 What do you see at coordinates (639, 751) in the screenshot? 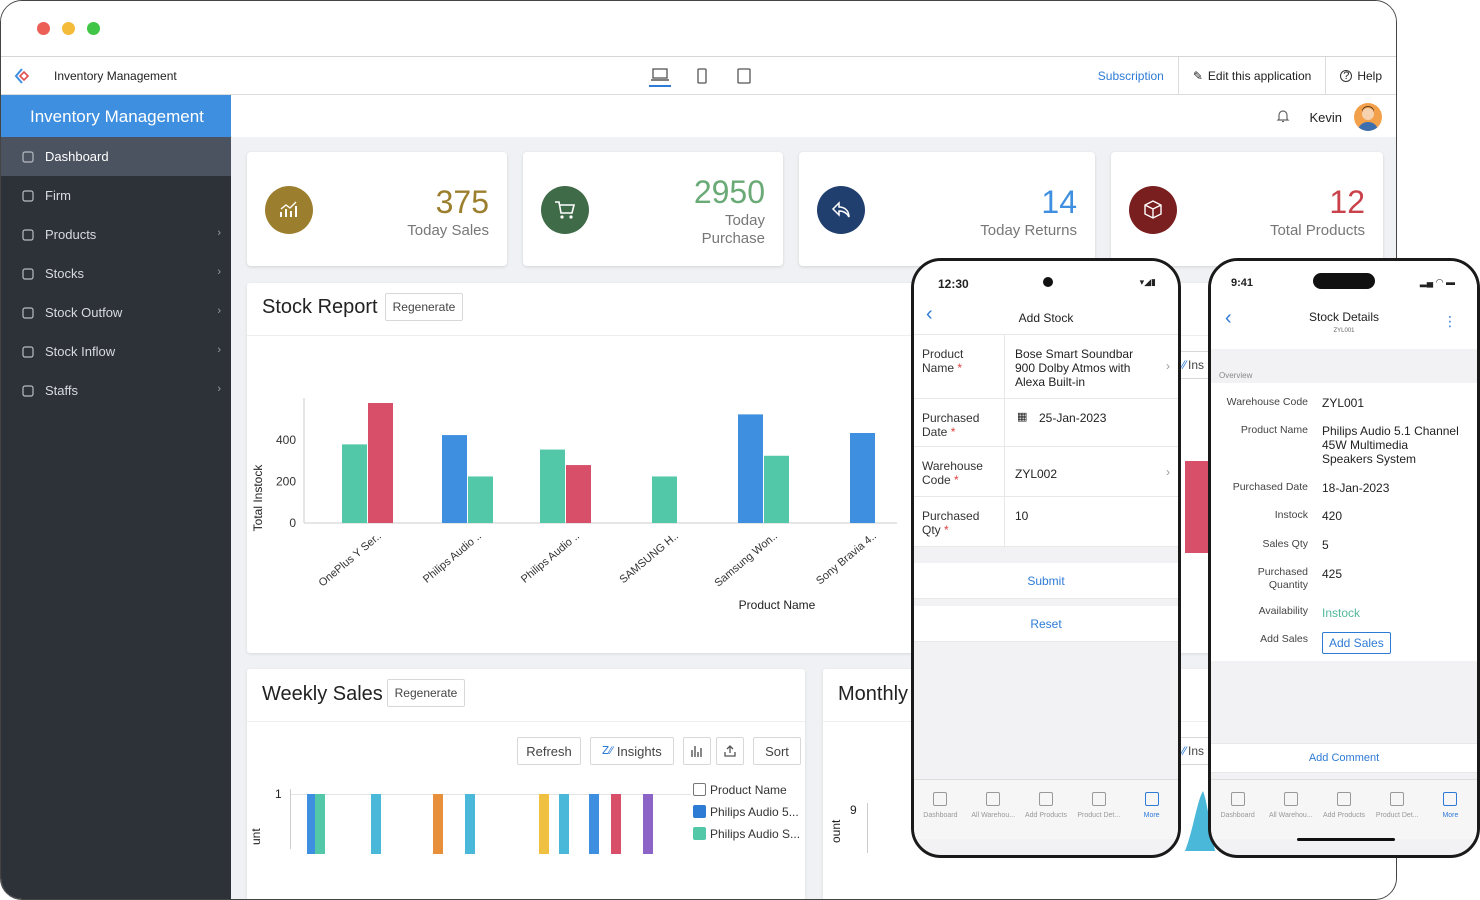
I see `insights-label: Insights` at bounding box center [639, 751].